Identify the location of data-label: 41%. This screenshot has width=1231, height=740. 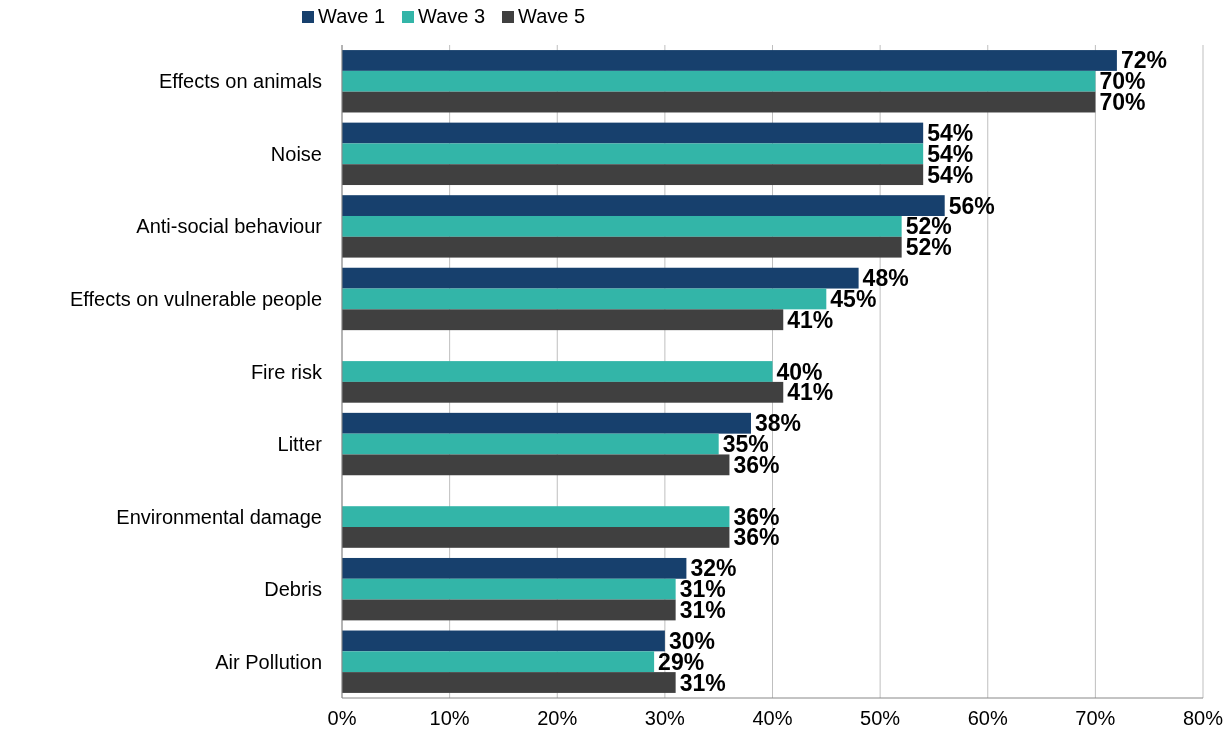
(810, 392).